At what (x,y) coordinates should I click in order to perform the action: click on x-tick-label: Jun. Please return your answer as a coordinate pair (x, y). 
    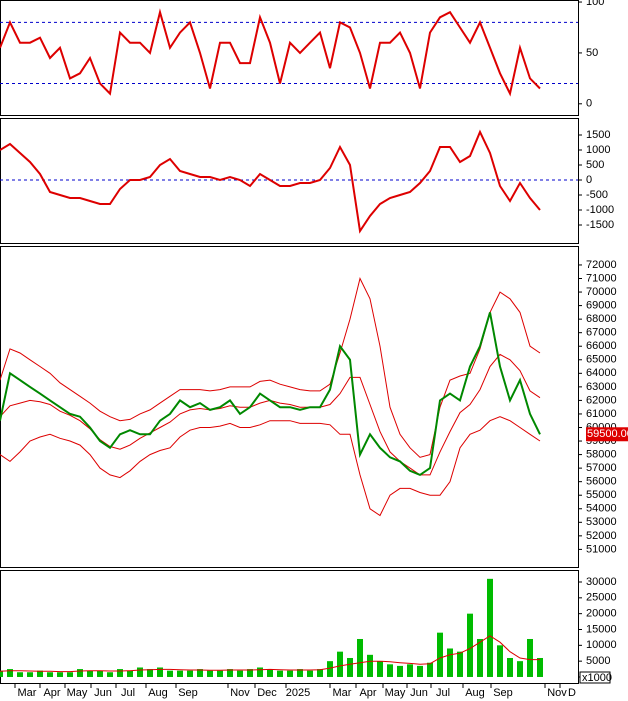
    Looking at the image, I should click on (103, 693).